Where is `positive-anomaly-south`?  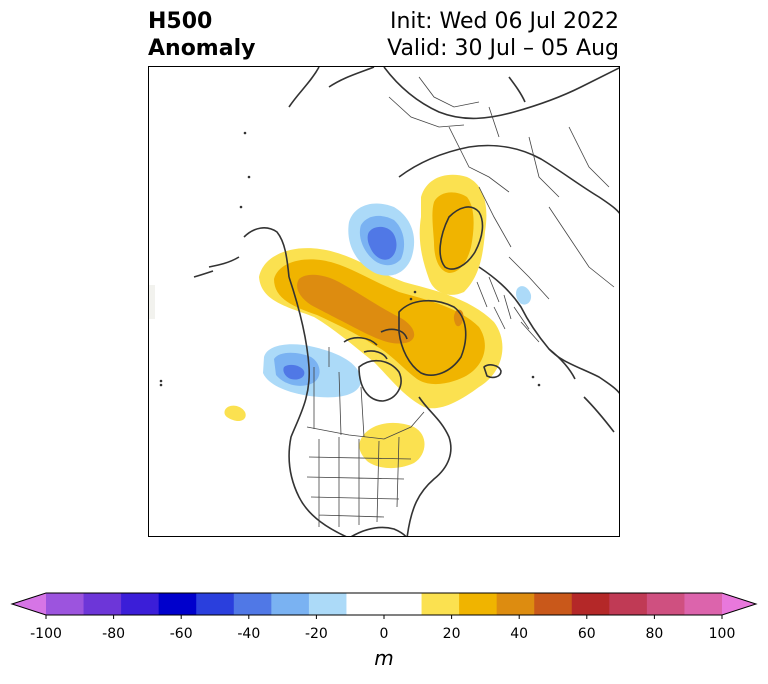 positive-anomaly-south is located at coordinates (392, 445).